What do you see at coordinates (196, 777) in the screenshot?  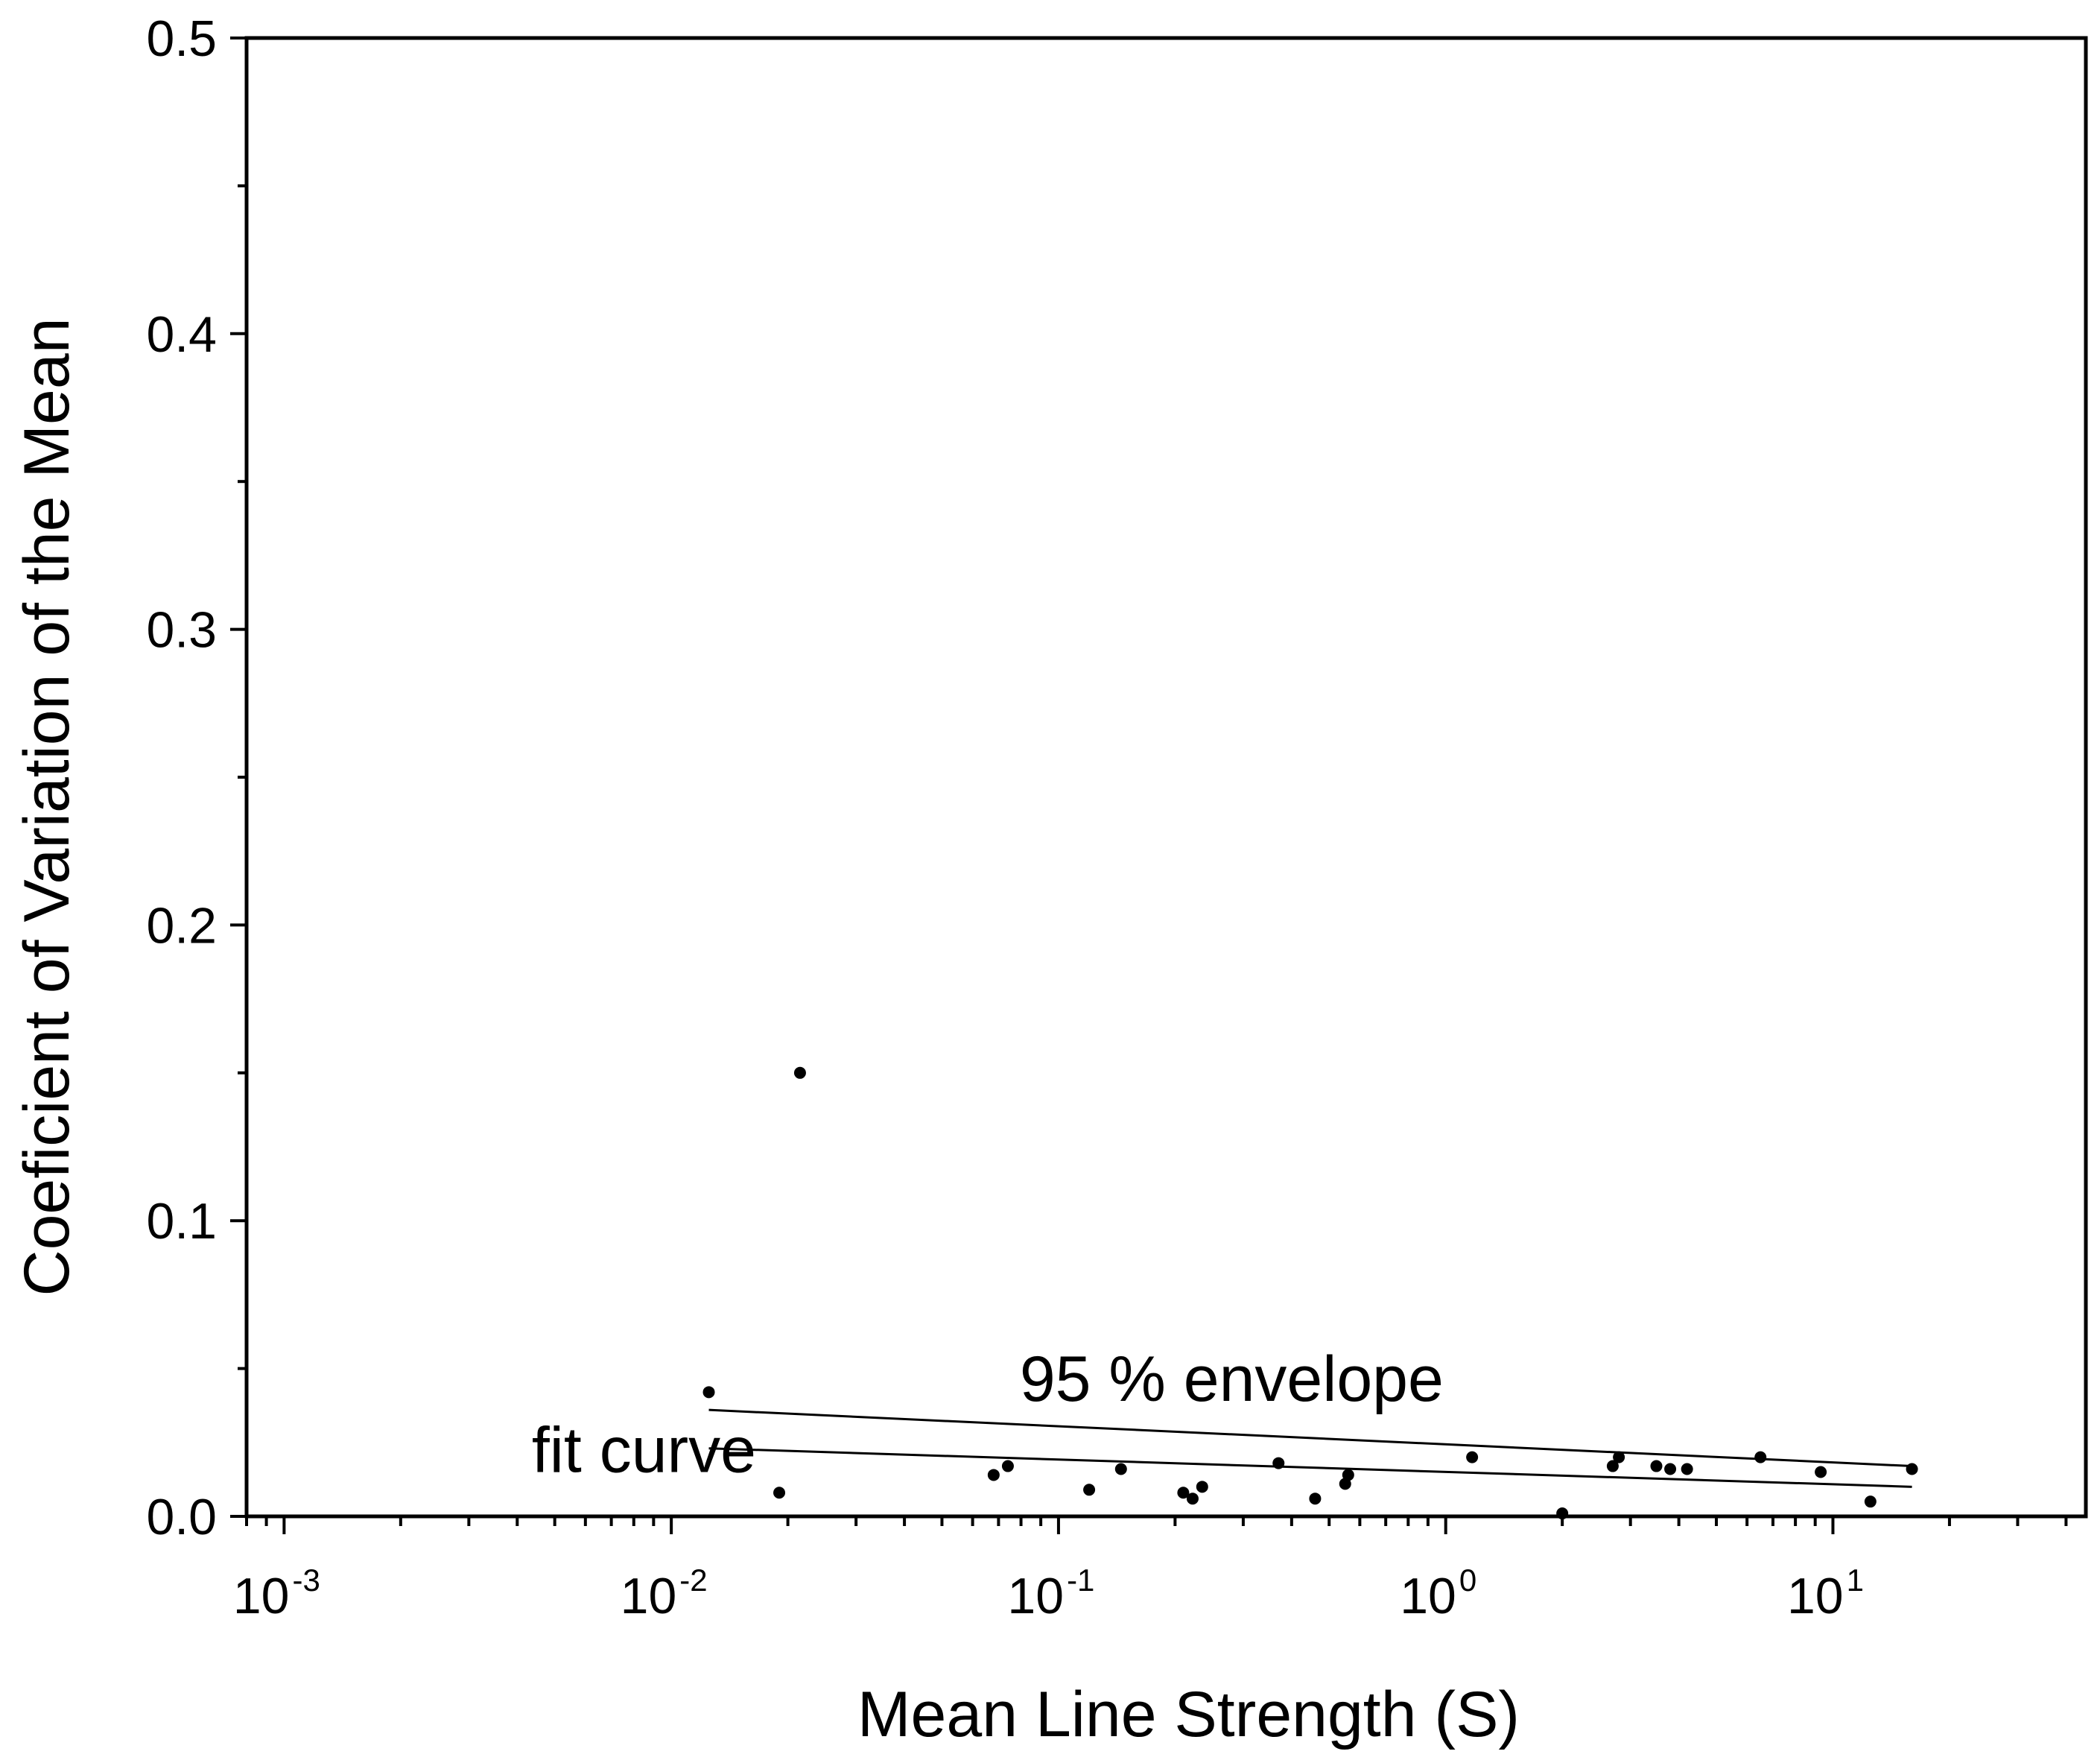 I see `y-axis-ticks: 0.0 0.1 0.2 0.3 0.4 0.5` at bounding box center [196, 777].